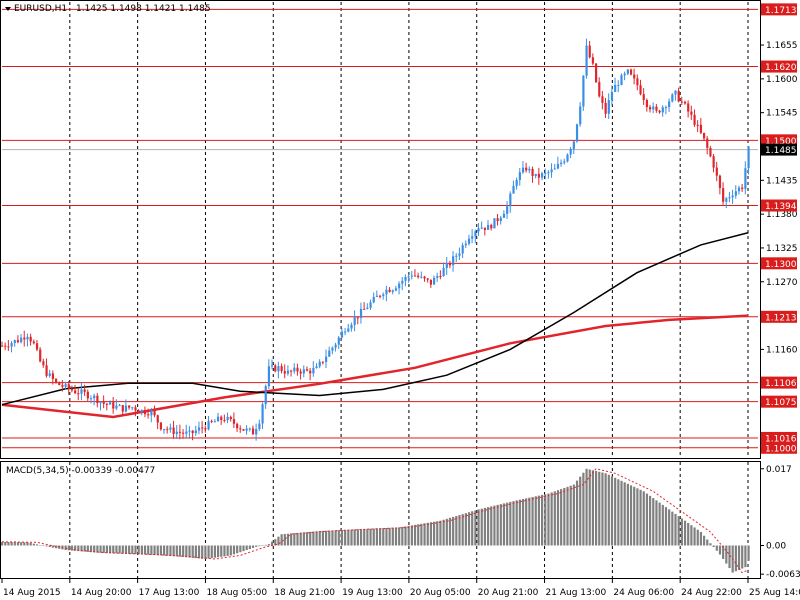 The width and height of the screenshot is (800, 600). What do you see at coordinates (782, 283) in the screenshot?
I see `price-tick-label: 1.1270` at bounding box center [782, 283].